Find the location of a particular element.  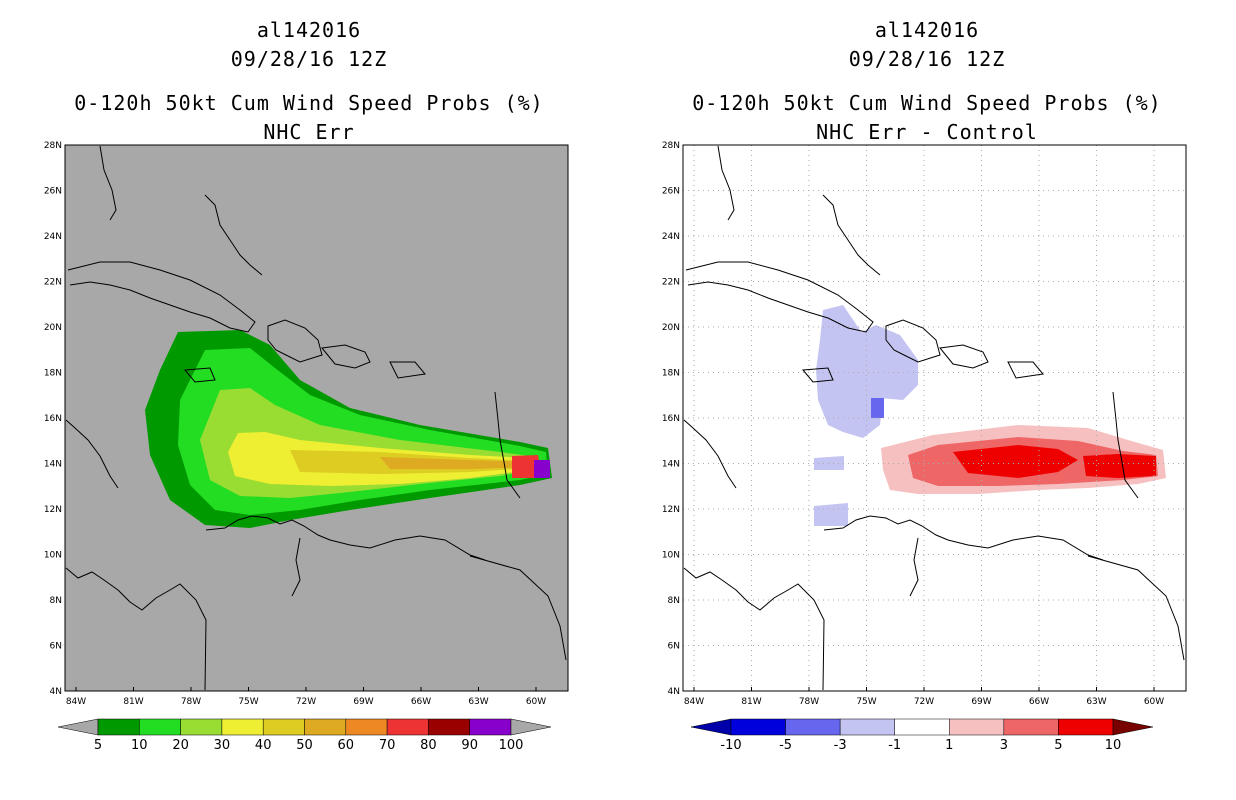

colorbar: 5 10 20 30 40 50 60 70 80 90 100 is located at coordinates (304, 735).